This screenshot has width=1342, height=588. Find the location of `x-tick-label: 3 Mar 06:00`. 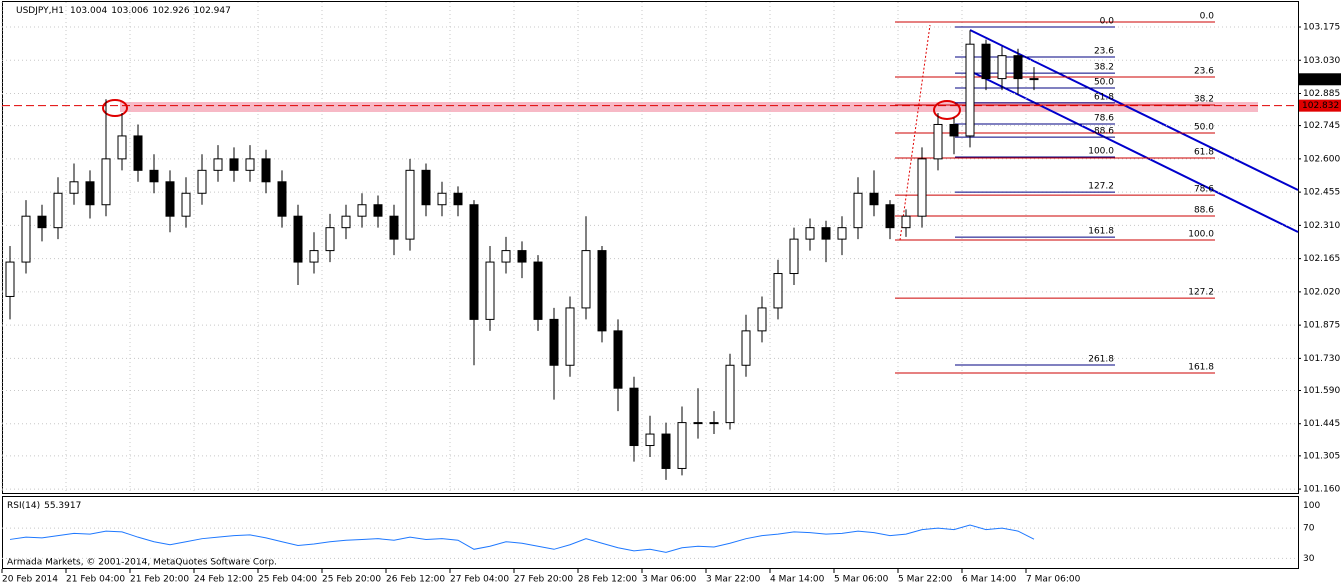

x-tick-label: 3 Mar 06:00 is located at coordinates (669, 580).